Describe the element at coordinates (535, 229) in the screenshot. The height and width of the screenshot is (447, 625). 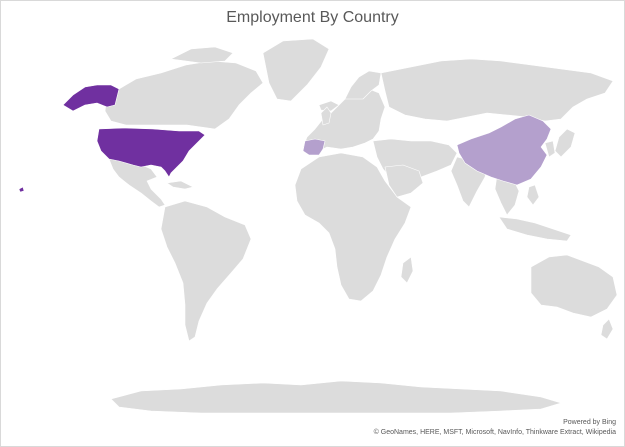
I see `maritime-southeast-asia` at that location.